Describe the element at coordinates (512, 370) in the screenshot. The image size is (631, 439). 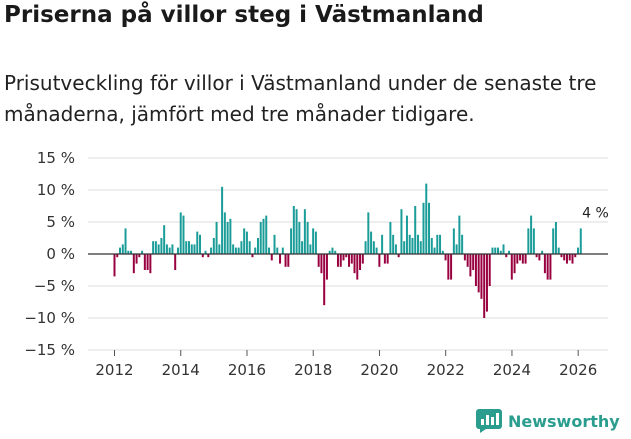
I see `x-tick-label: 2024` at that location.